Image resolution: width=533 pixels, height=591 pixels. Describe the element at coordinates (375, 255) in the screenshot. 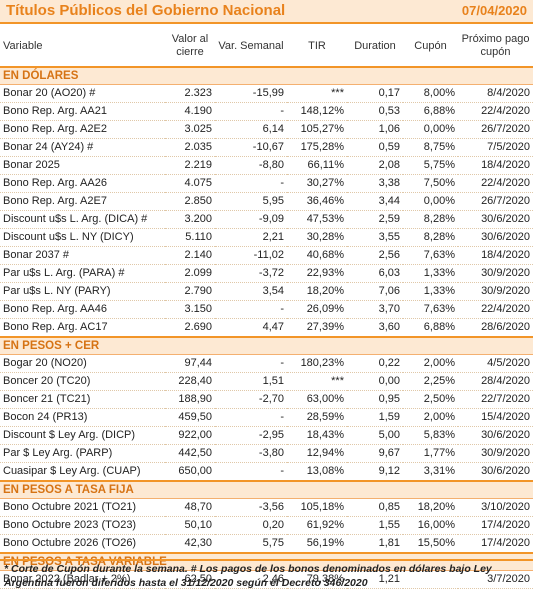

I see `cell-duration: 2,56` at that location.